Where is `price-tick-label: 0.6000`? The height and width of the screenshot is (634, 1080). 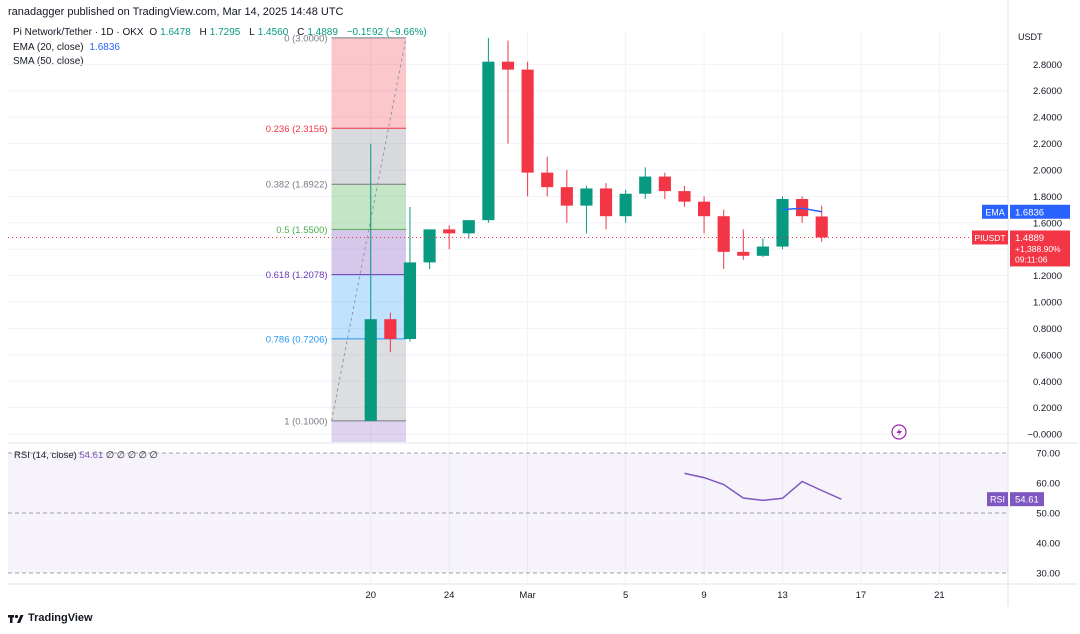
price-tick-label: 0.6000 is located at coordinates (1047, 355).